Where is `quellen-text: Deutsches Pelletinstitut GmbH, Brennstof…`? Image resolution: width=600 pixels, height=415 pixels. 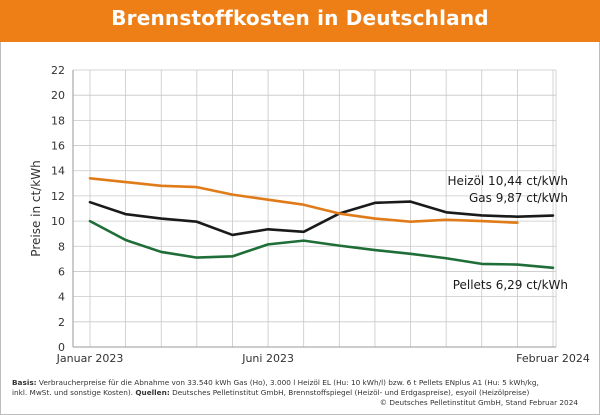
quellen-text: Deutsches Pelletinstitut GmbH, Brennstof… is located at coordinates (351, 392).